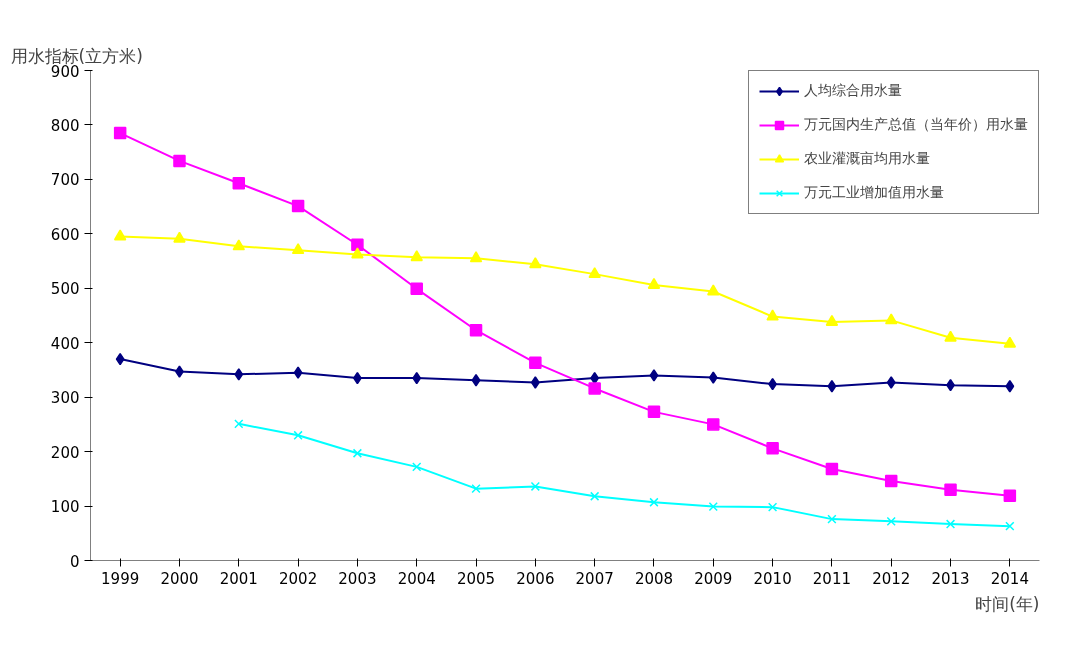 The height and width of the screenshot is (650, 1079). I want to click on x-tick-label: 2010, so click(772, 578).